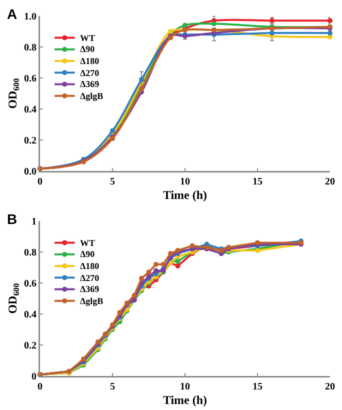 This screenshot has width=342, height=410. Describe the element at coordinates (34, 377) in the screenshot. I see `y-tick-label: 0` at that location.